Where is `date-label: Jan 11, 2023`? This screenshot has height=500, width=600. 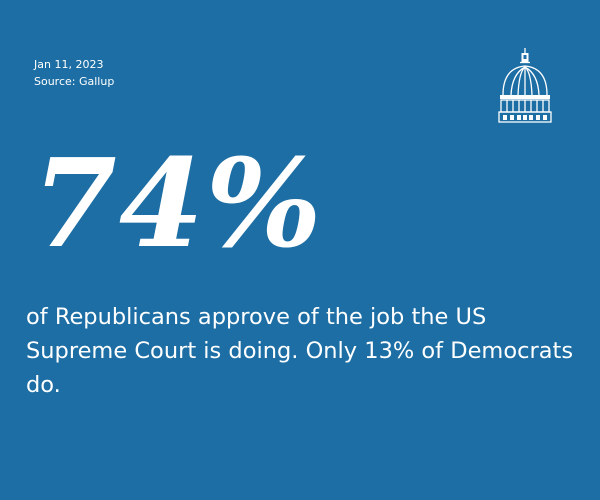 date-label: Jan 11, 2023 is located at coordinates (69, 64).